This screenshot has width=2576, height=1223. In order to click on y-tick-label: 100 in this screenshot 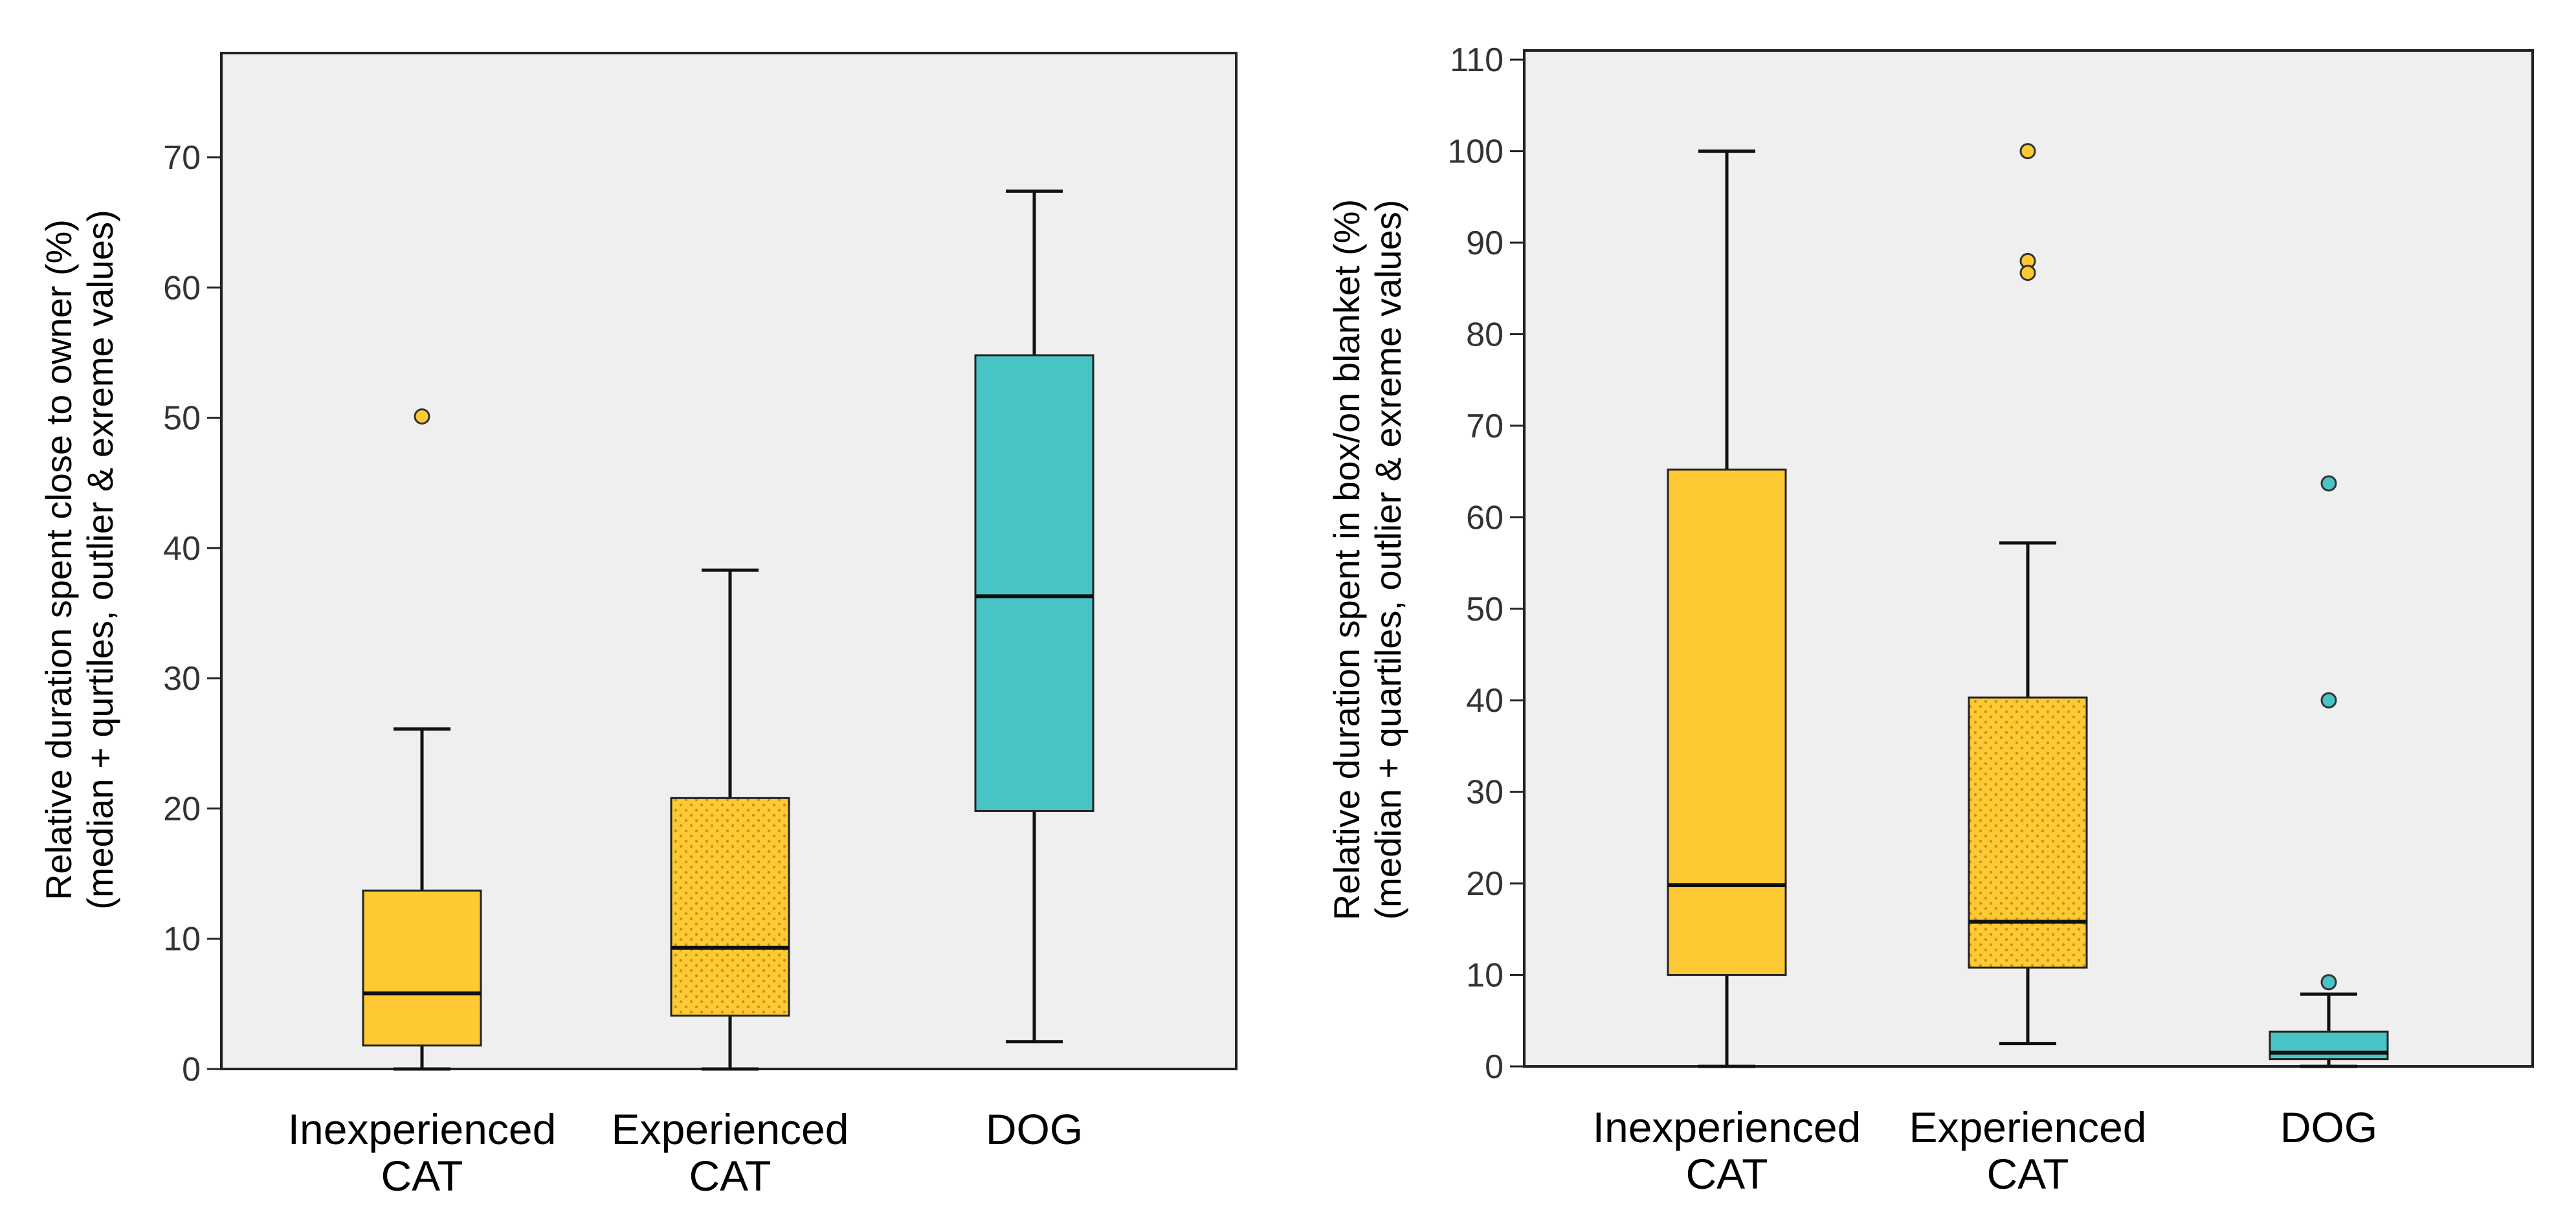, I will do `click(1475, 152)`.